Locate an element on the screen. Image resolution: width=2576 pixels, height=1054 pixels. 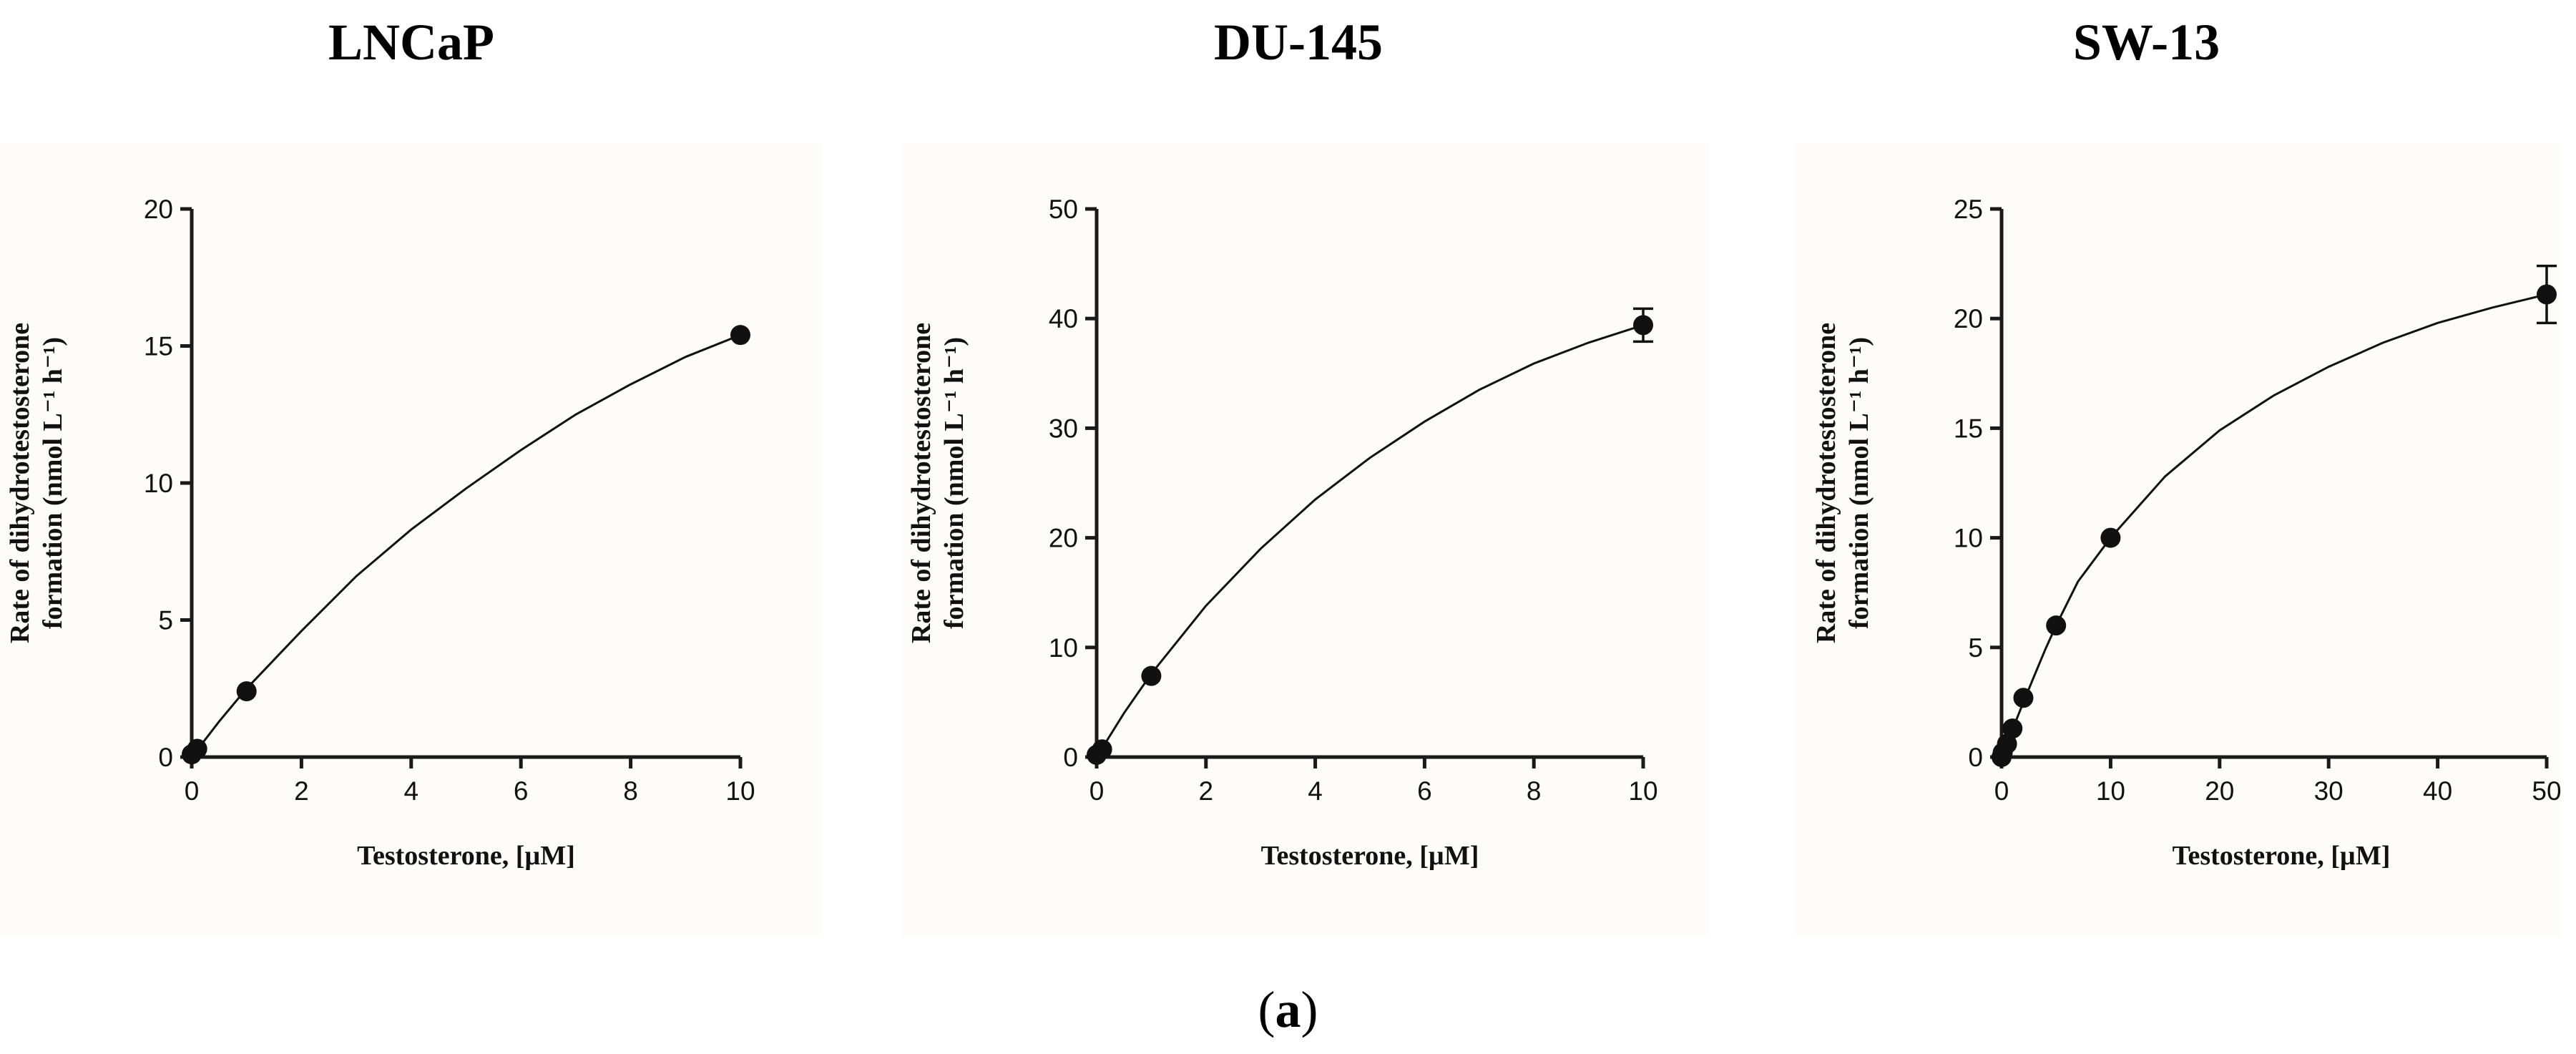
y-tick-label: 30 is located at coordinates (1063, 428).